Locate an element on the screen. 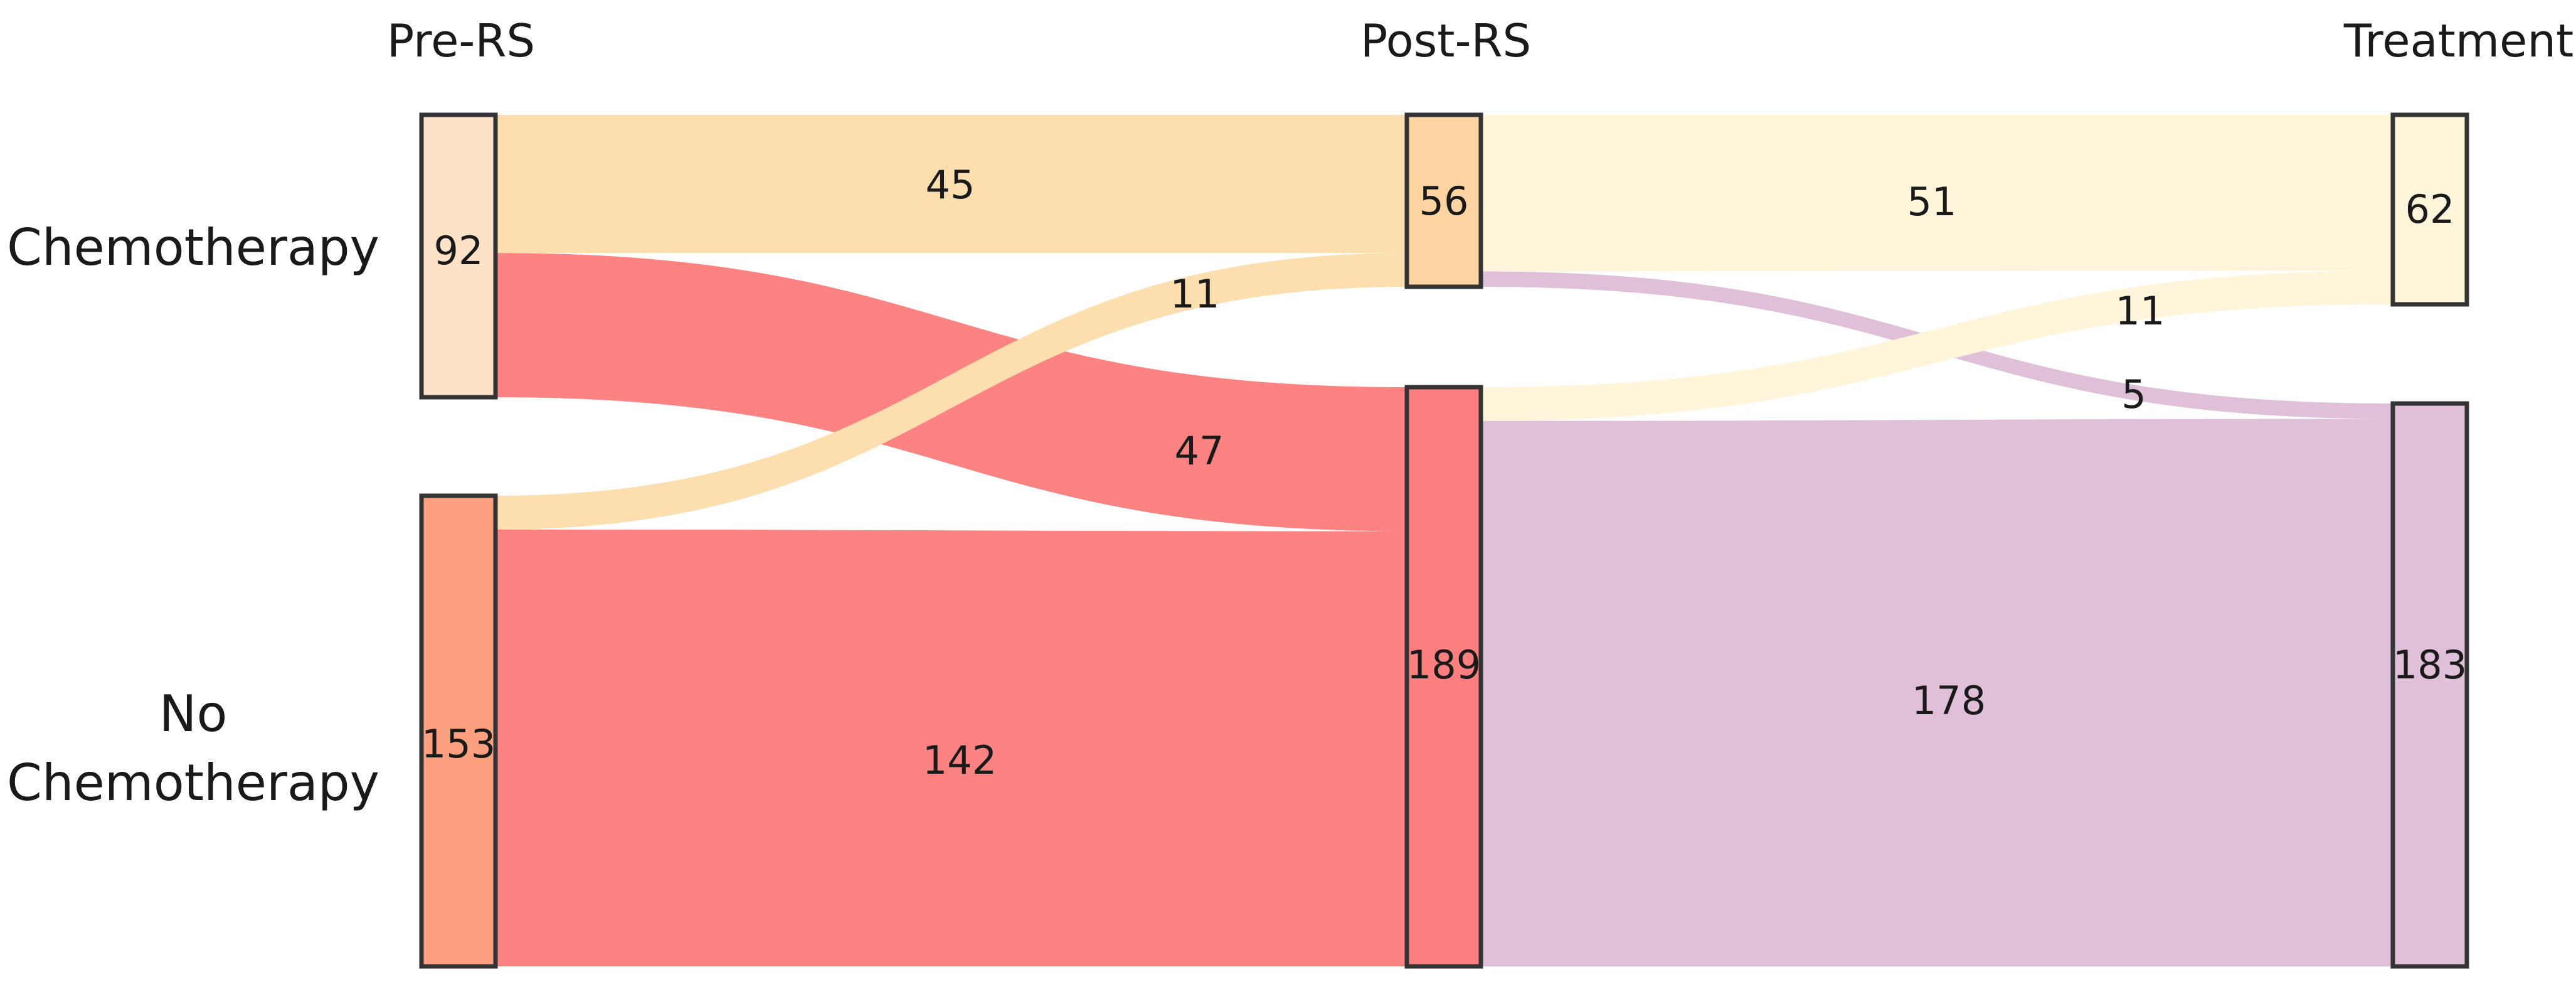 The height and width of the screenshot is (994, 2576). flow-label-post-chemo-to-treat-chemo: 51 is located at coordinates (1932, 202).